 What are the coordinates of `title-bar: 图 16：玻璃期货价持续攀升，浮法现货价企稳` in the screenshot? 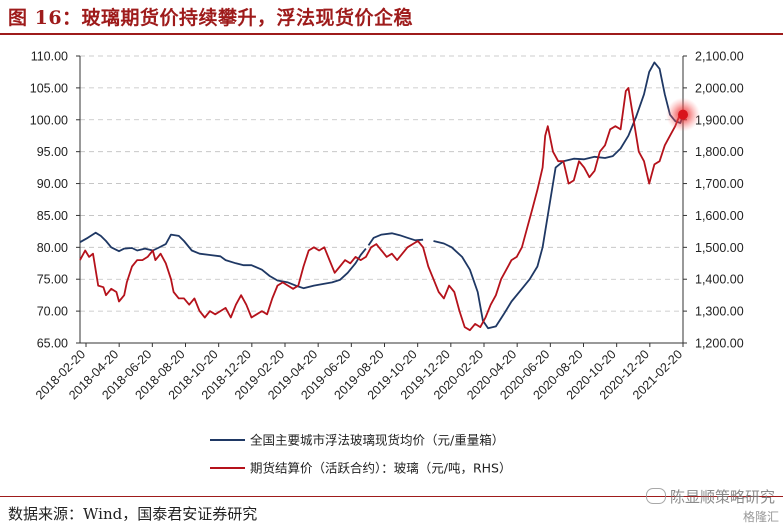 It's located at (391, 17).